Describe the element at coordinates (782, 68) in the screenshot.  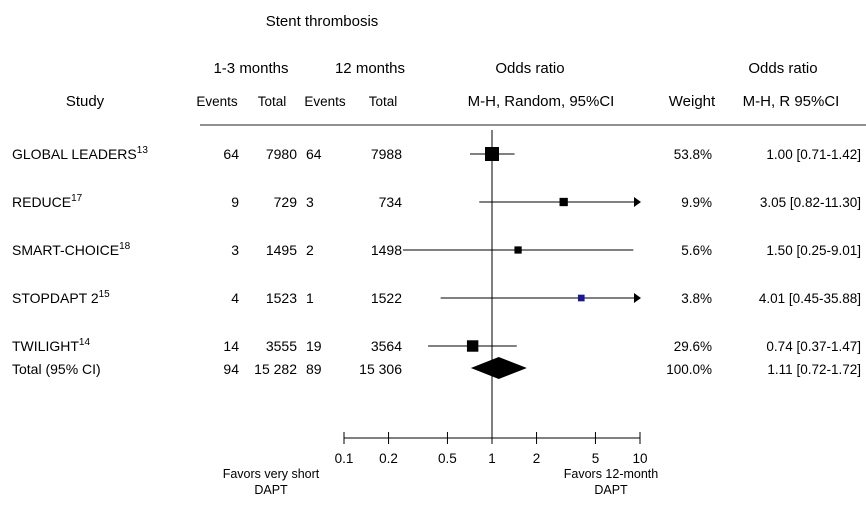
I see `or2-title-header: Odds ratio` at that location.